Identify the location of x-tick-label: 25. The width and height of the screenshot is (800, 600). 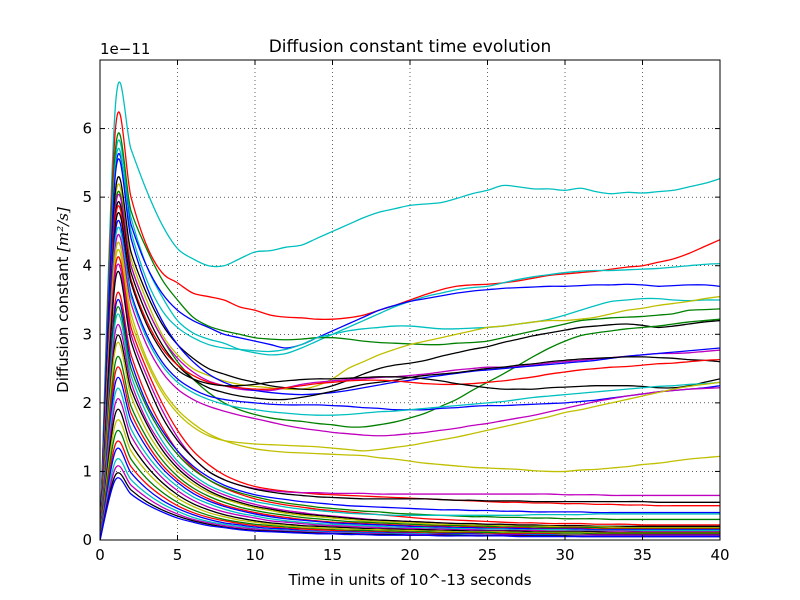
(487, 555).